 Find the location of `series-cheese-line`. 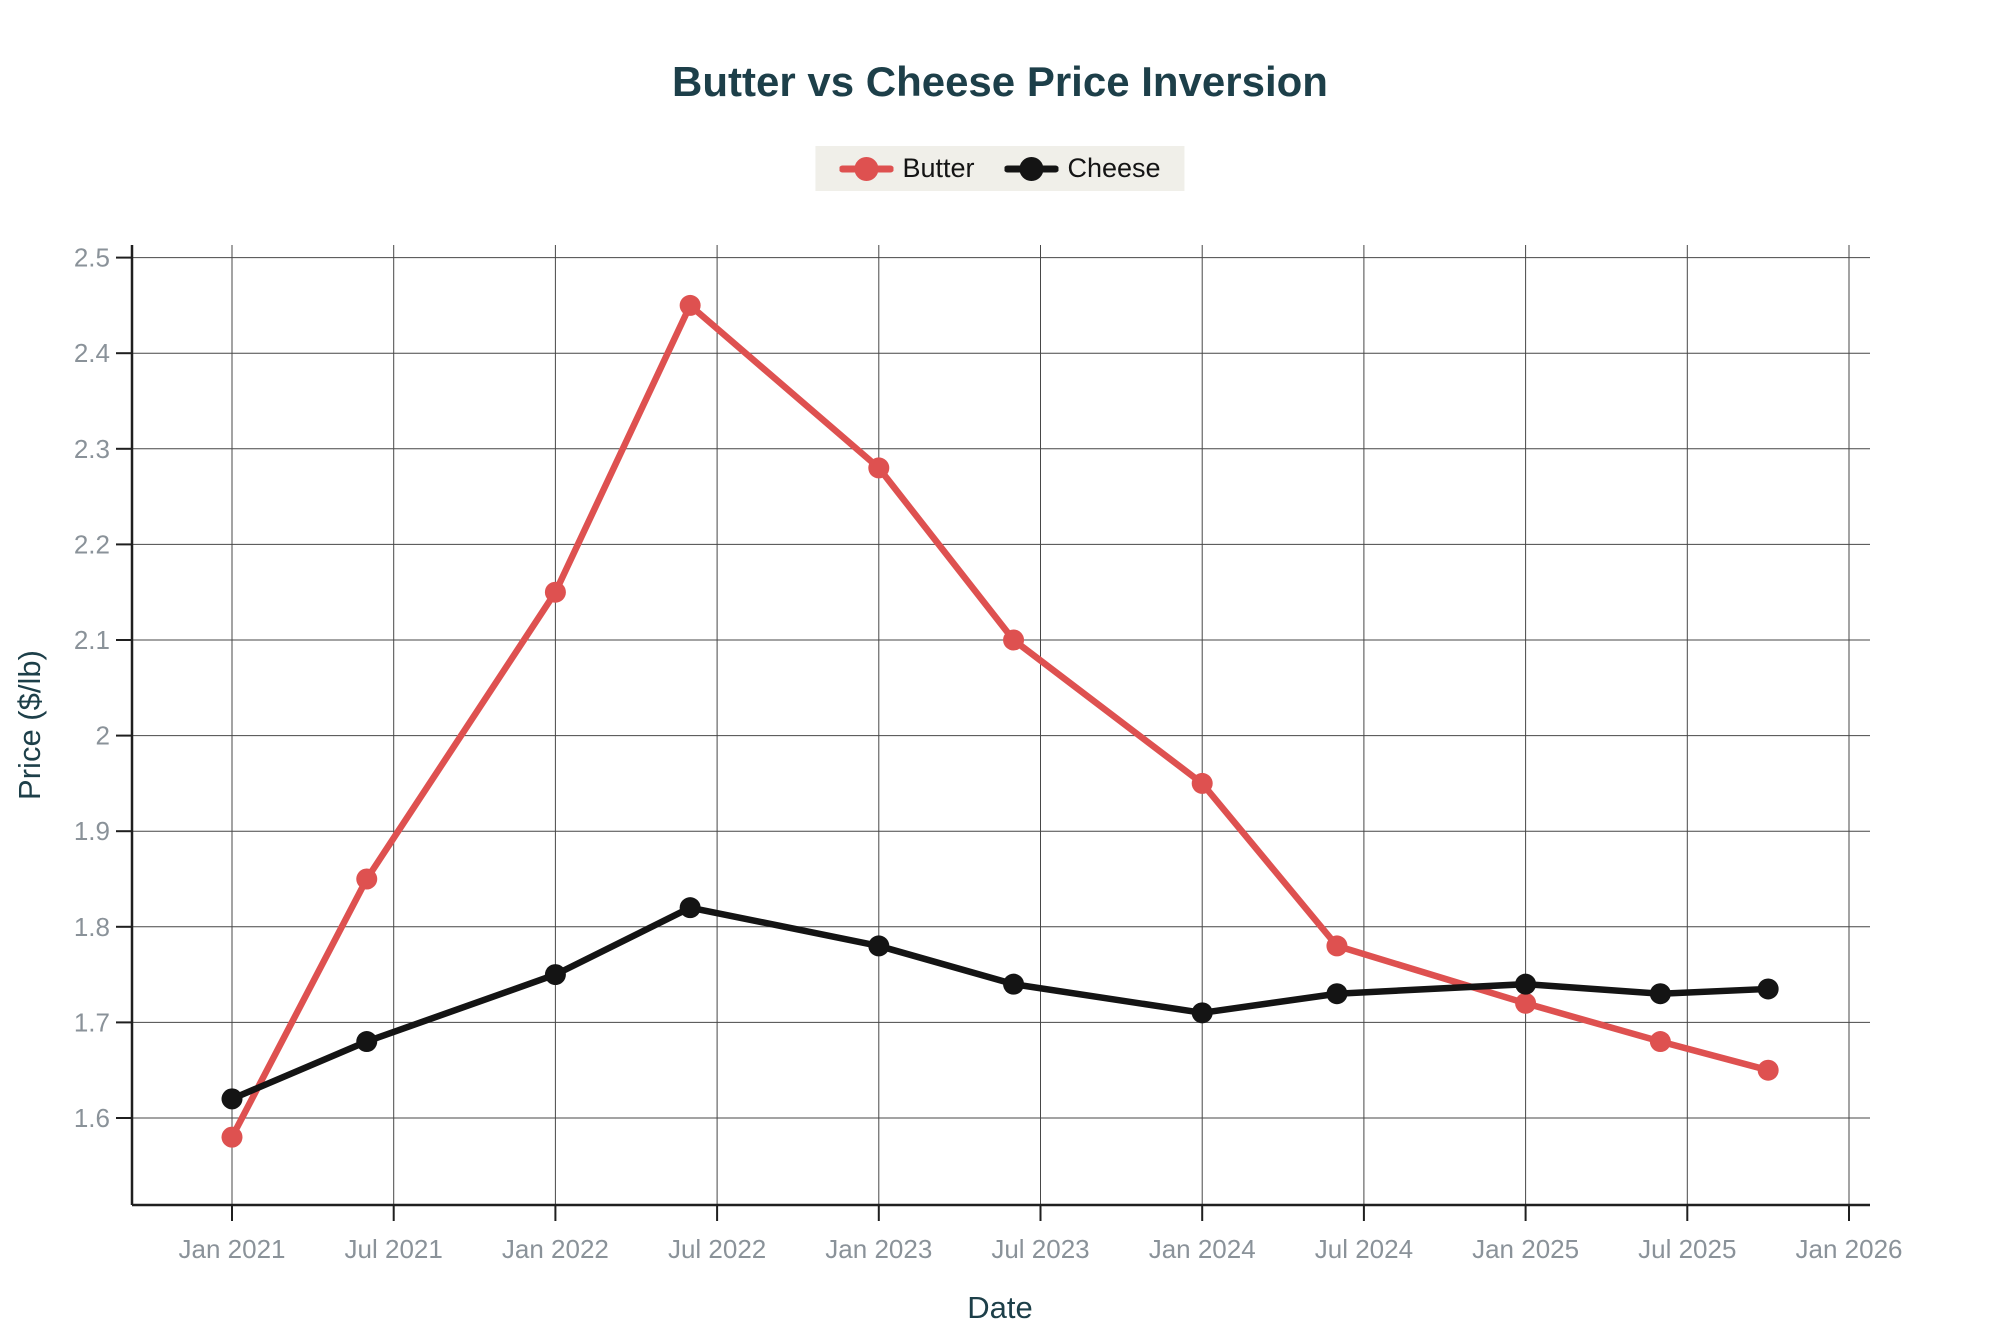

series-cheese-line is located at coordinates (1000, 1003).